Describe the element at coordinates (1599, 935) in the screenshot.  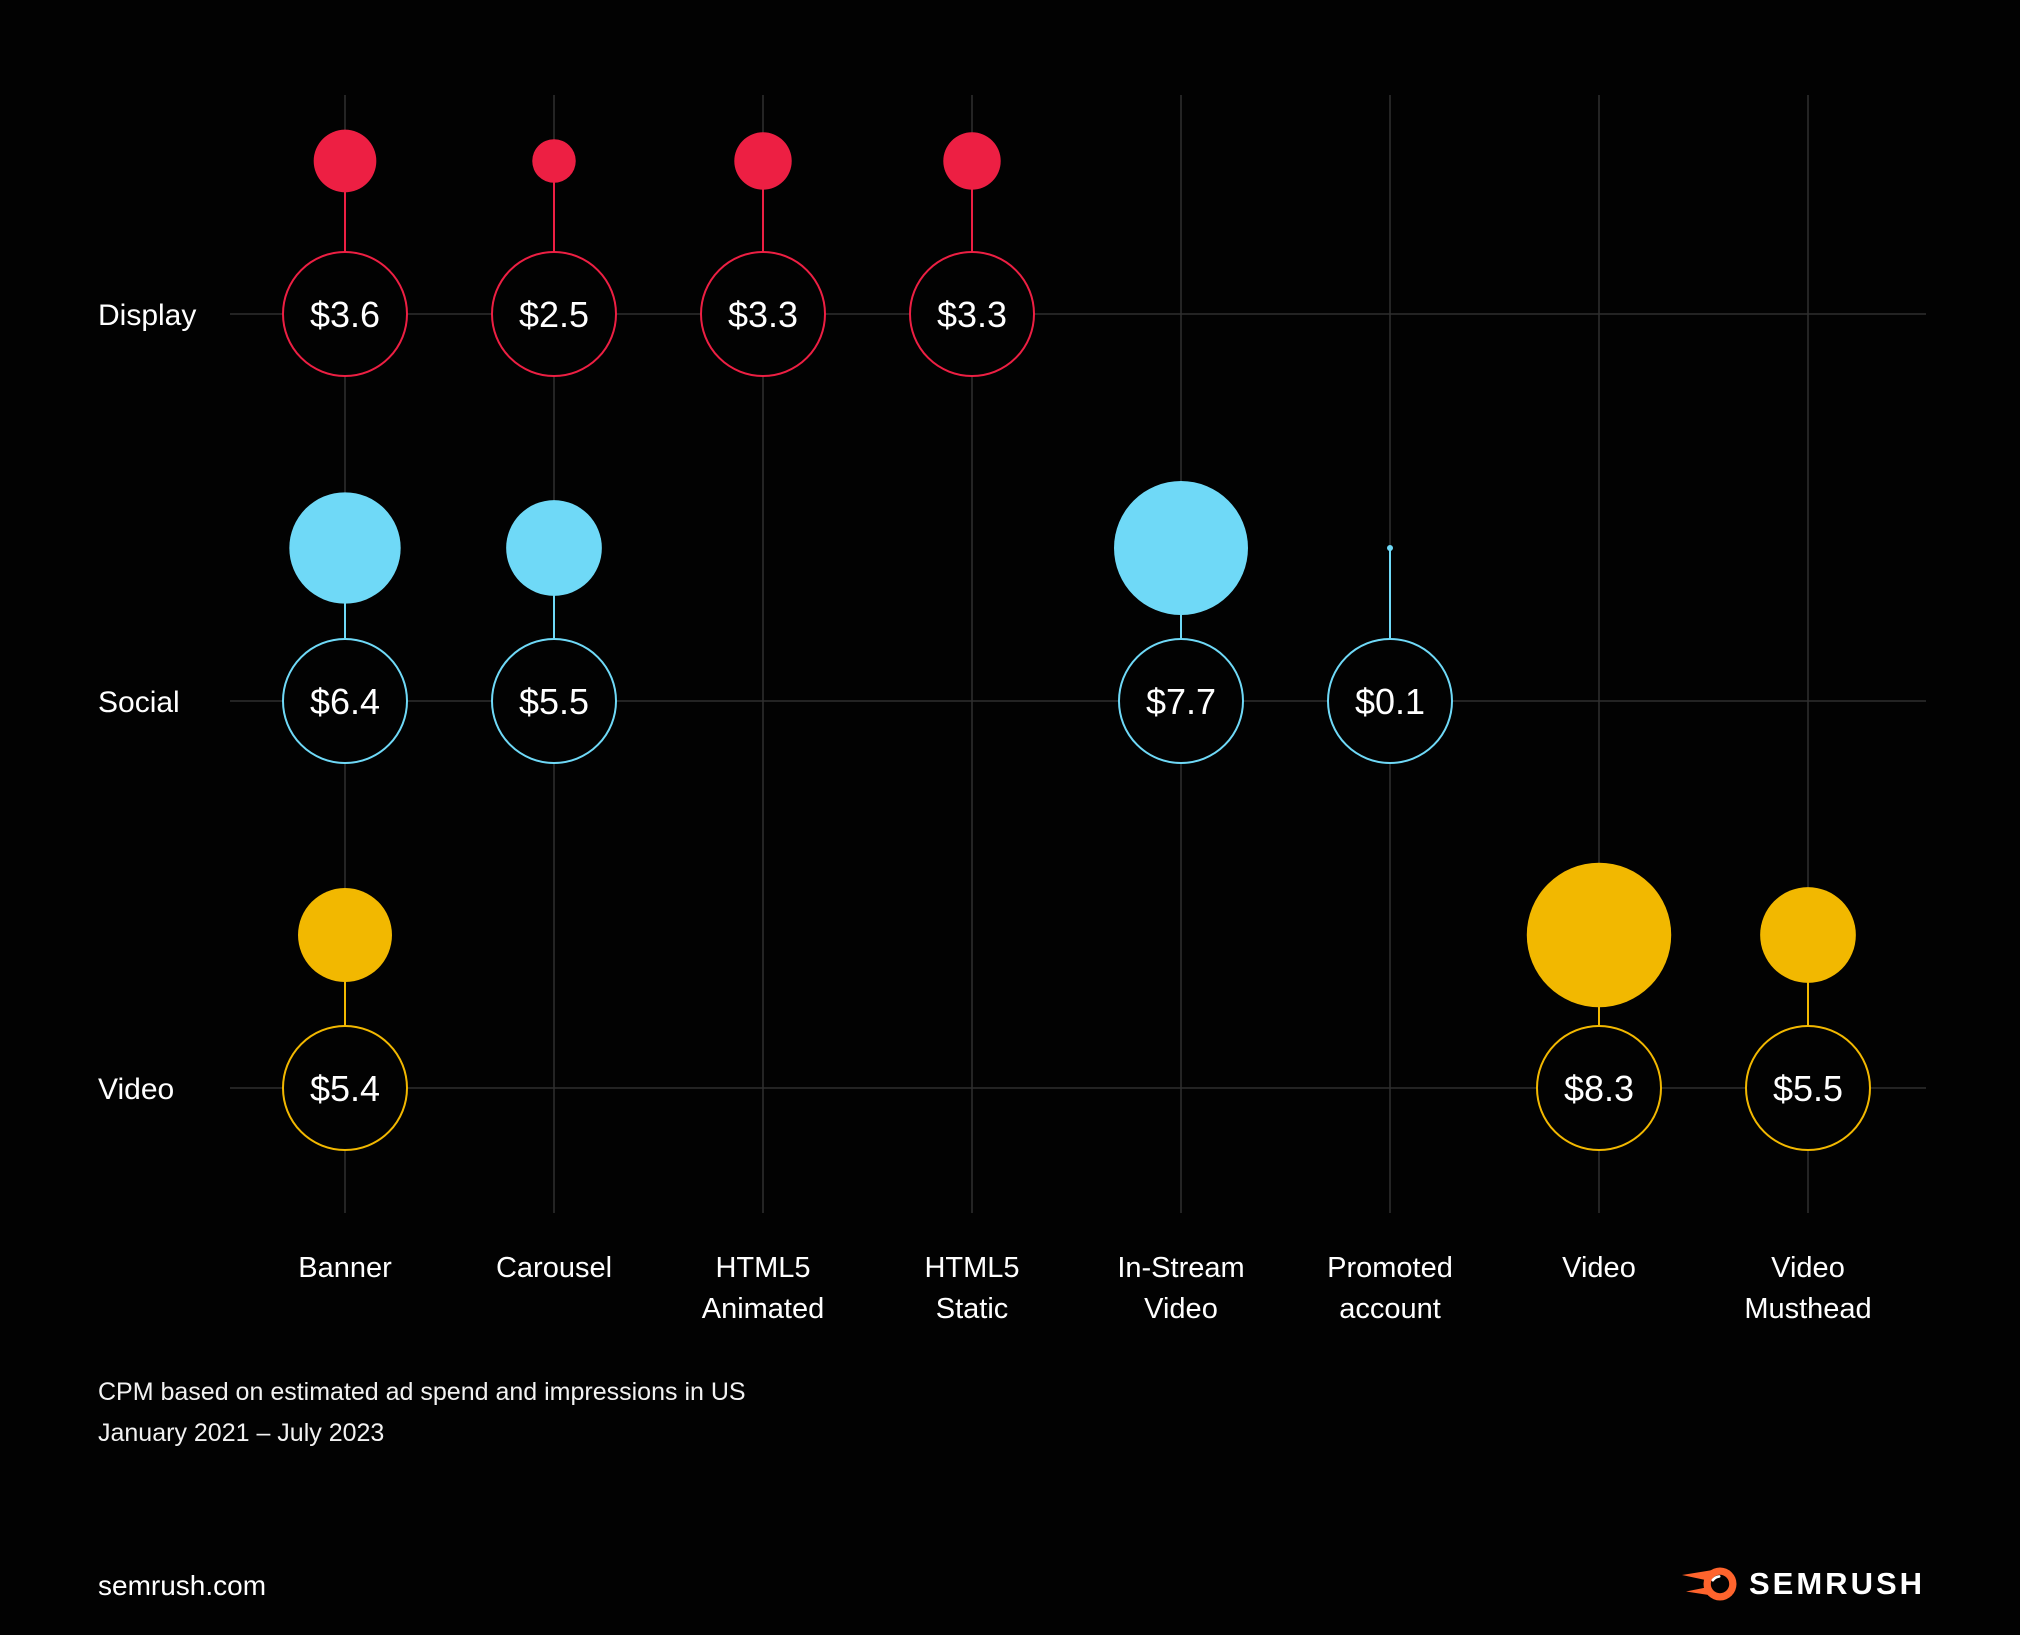
I see `bubble-video-video` at that location.